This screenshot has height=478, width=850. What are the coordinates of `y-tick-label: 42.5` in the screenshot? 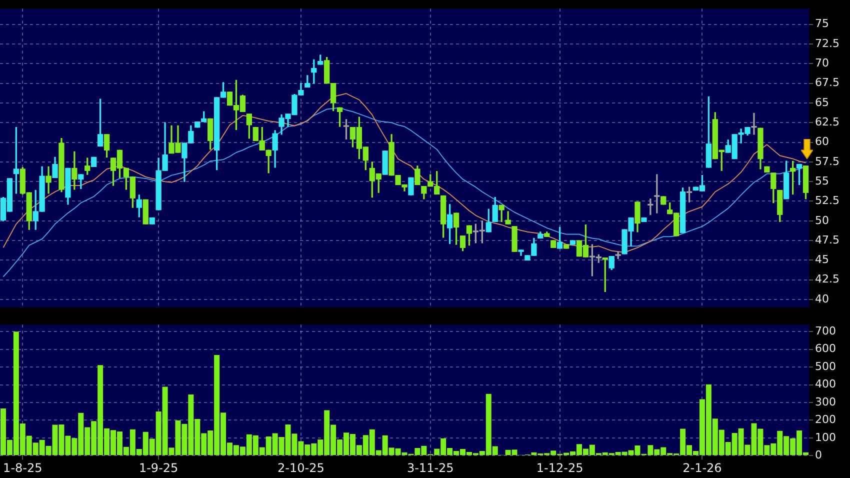 It's located at (827, 279).